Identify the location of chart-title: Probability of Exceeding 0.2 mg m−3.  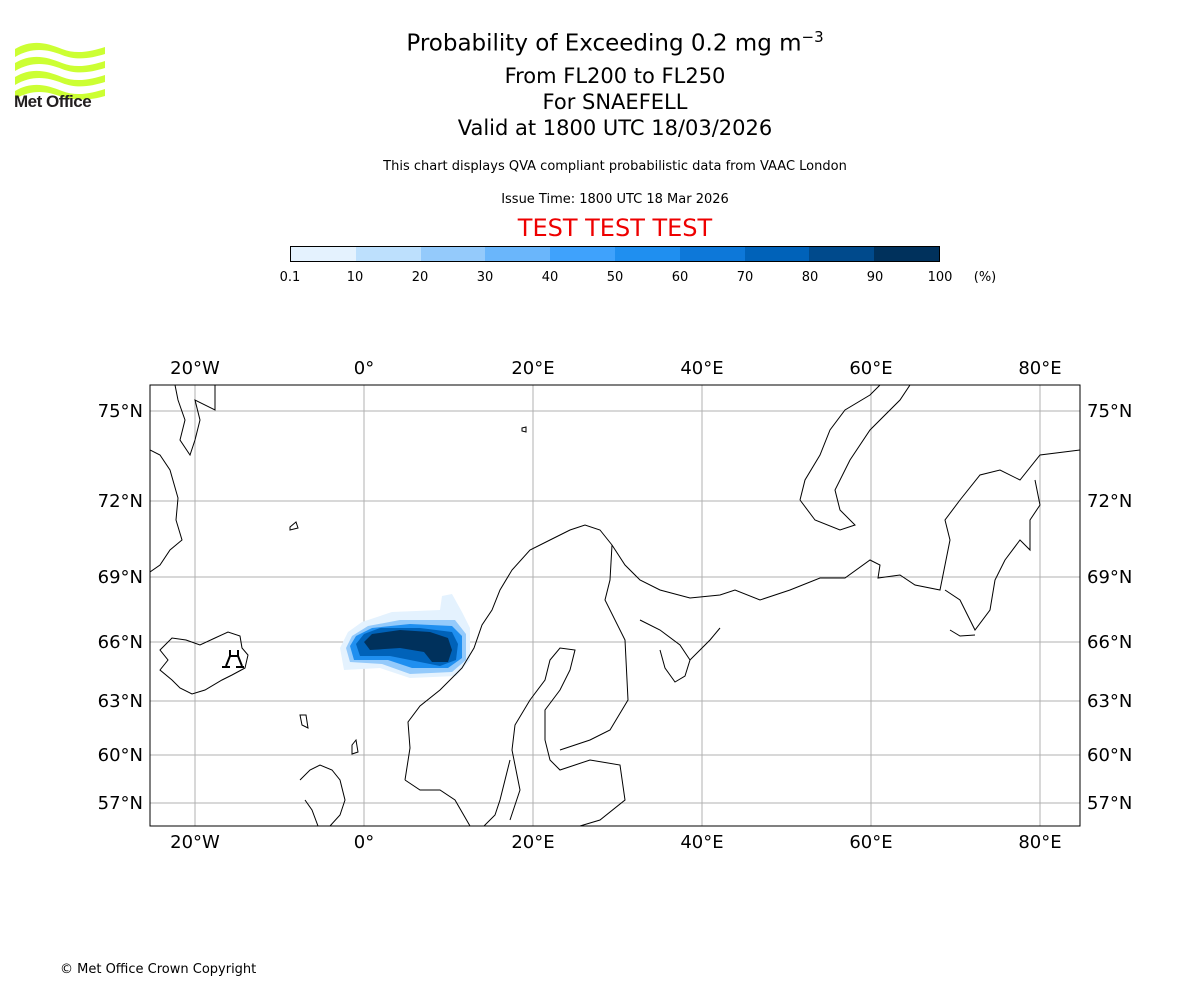
(600, 42).